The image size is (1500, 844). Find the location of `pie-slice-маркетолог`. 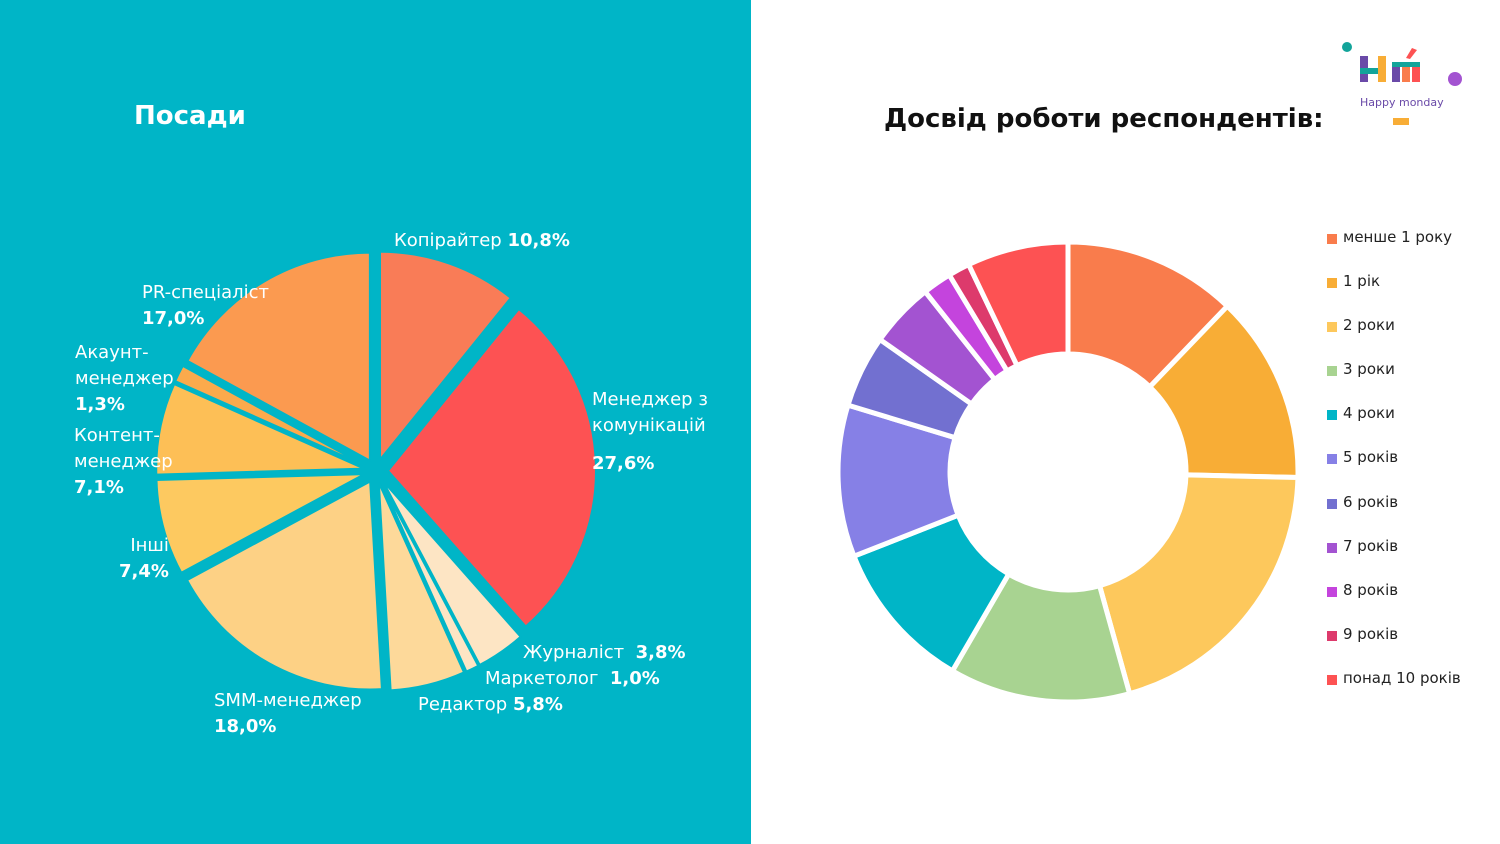

pie-slice-маркетолог is located at coordinates (430, 577).